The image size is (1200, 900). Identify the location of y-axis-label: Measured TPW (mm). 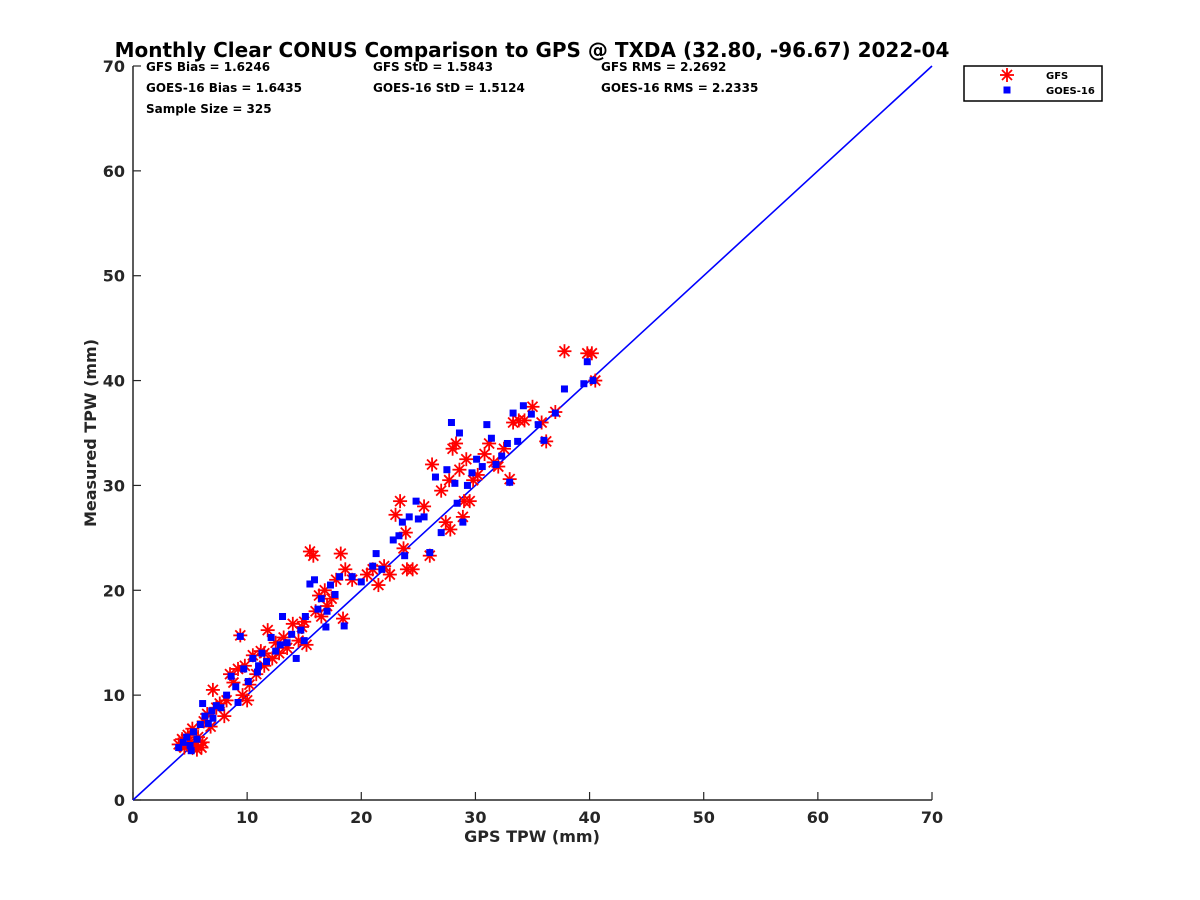
(90, 433).